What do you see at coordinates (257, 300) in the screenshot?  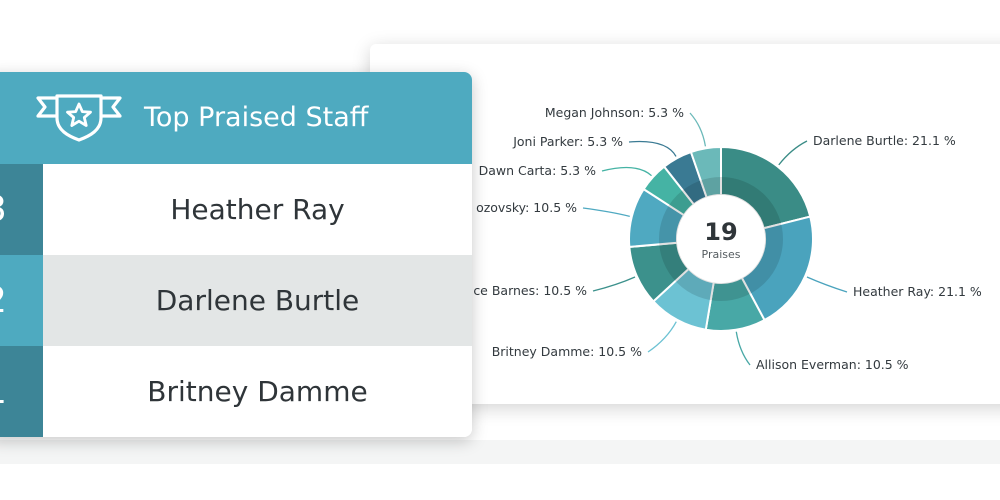 I see `staff-name: Darlene Burtle` at bounding box center [257, 300].